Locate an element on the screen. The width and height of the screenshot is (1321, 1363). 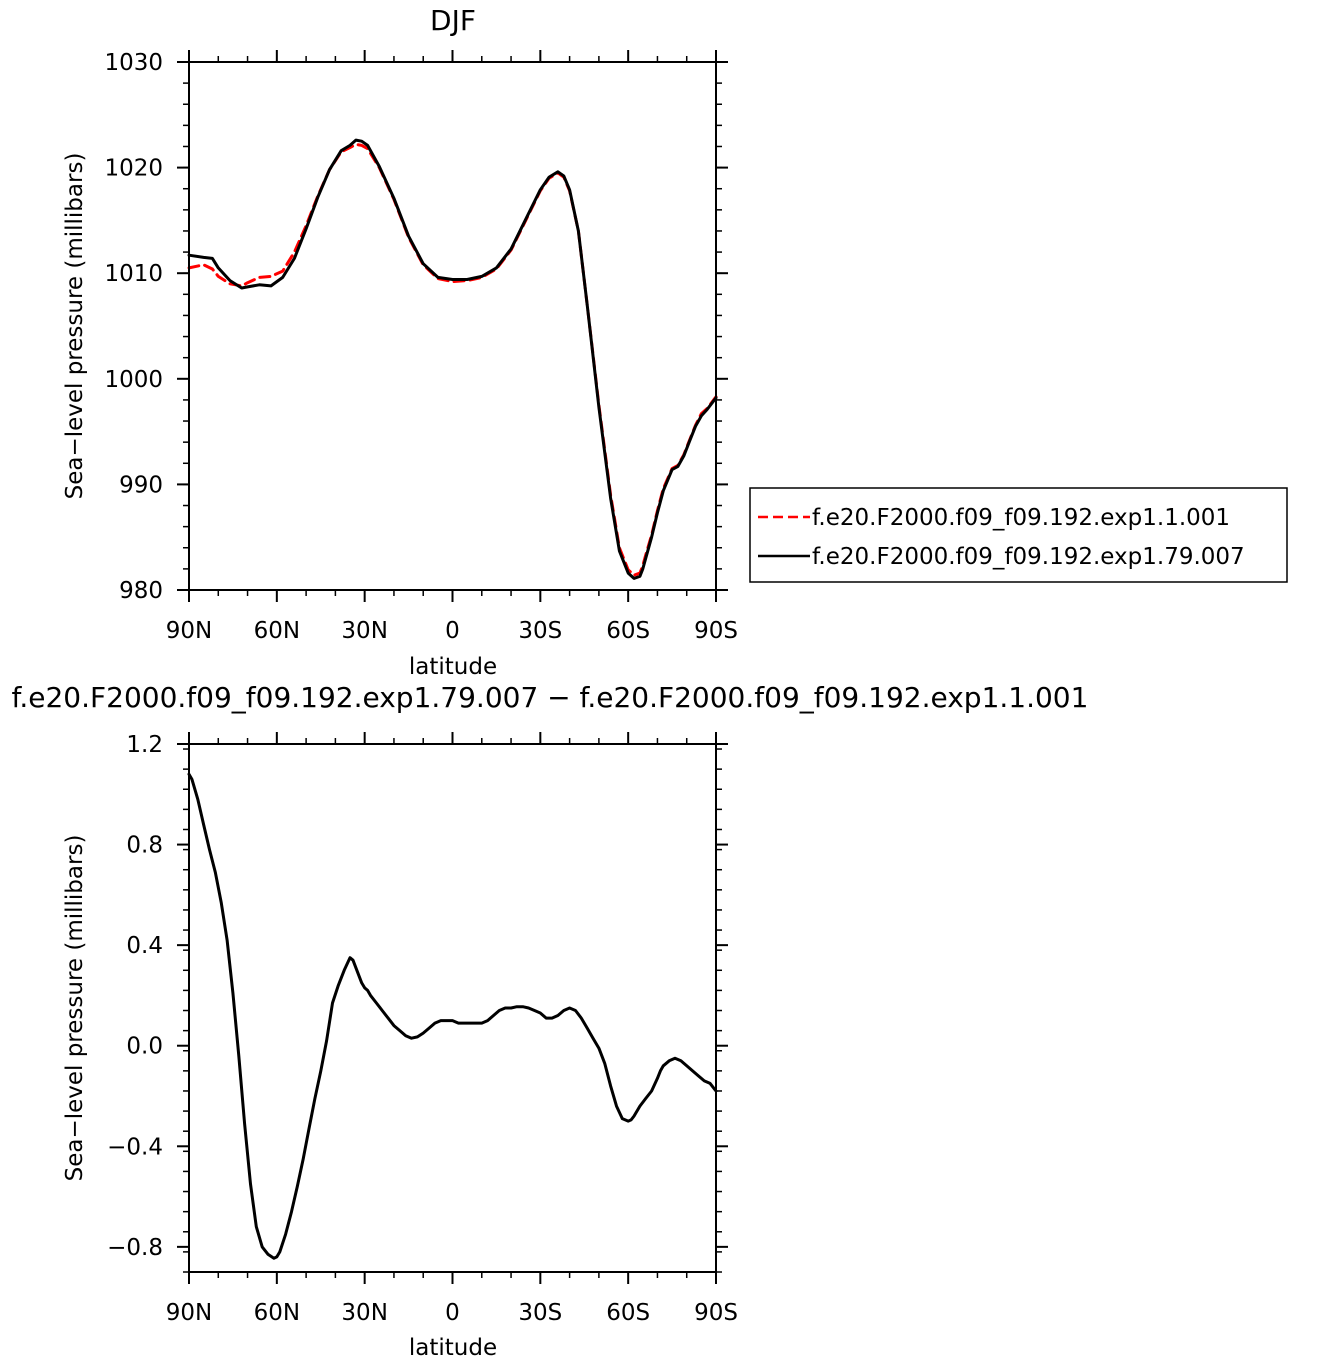
bottom-ytick-label-3: 0.0 is located at coordinates (144, 1047).